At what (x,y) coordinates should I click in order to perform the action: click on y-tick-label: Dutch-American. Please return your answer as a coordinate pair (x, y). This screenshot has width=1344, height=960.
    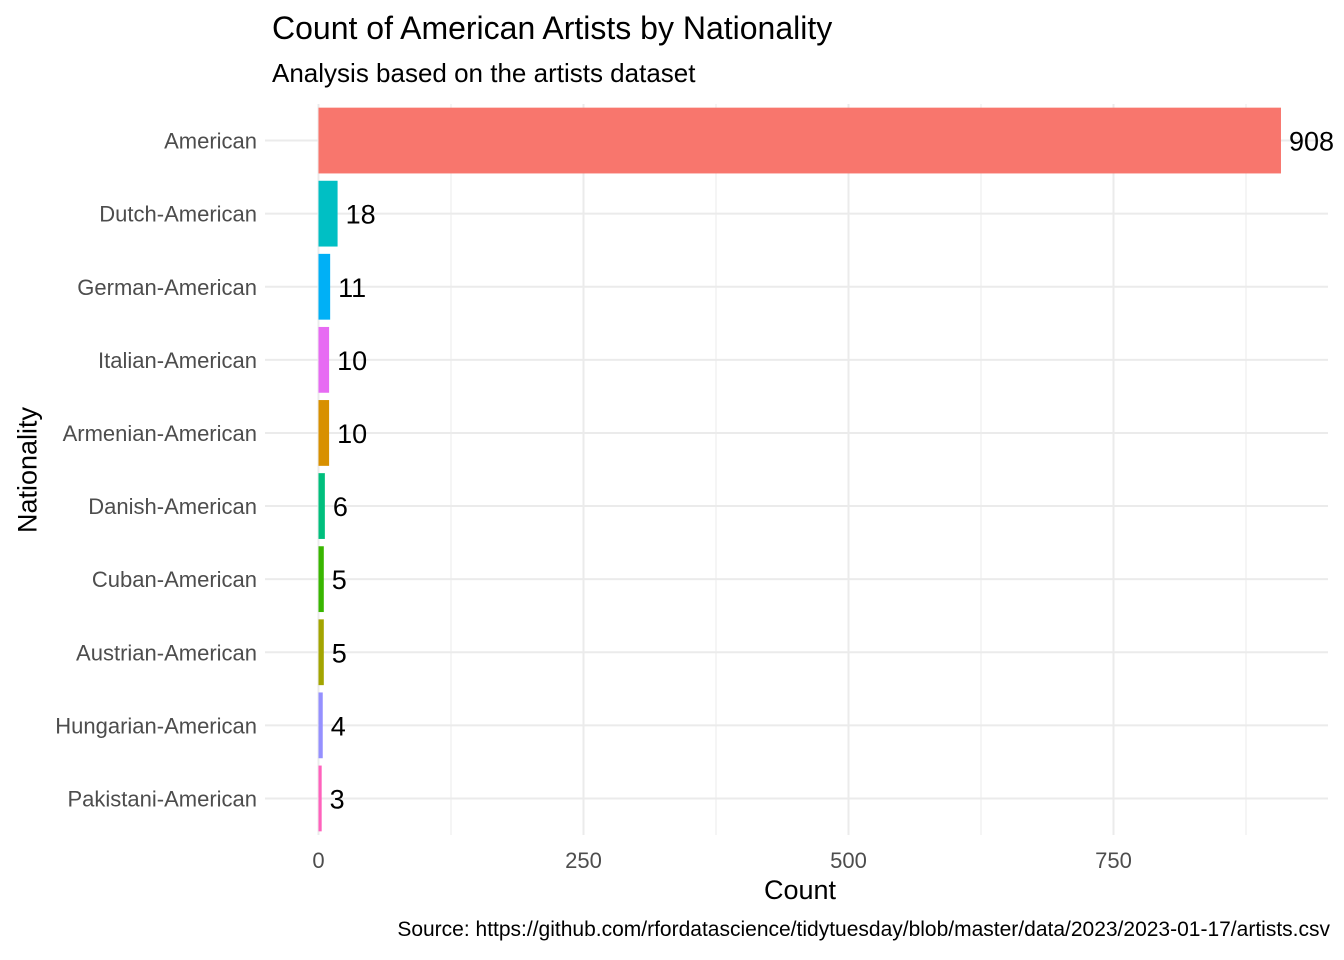
    Looking at the image, I should click on (178, 214).